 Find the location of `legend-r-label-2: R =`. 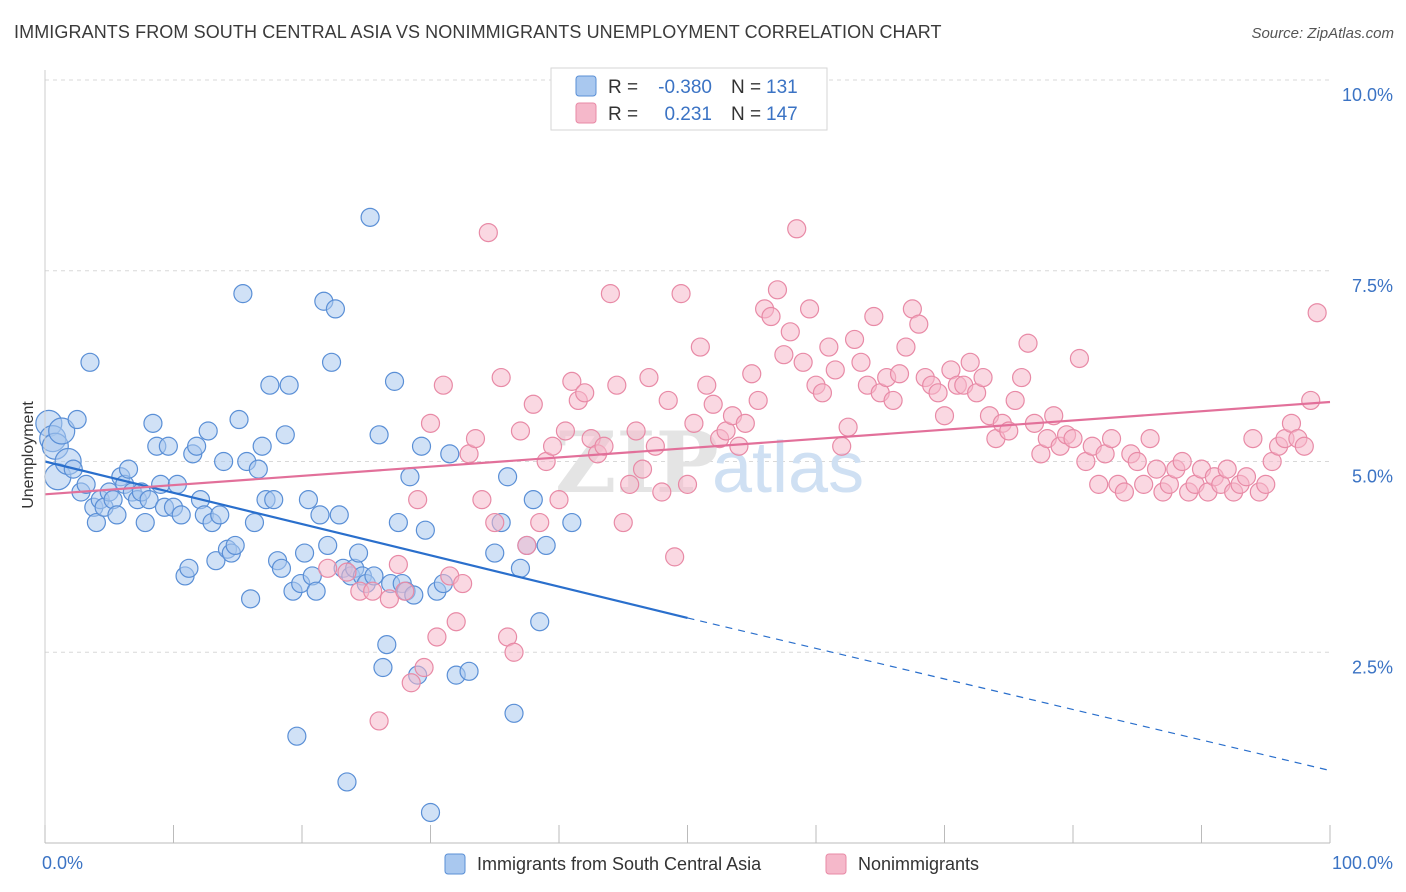

legend-r-label-2: R = is located at coordinates (623, 114).